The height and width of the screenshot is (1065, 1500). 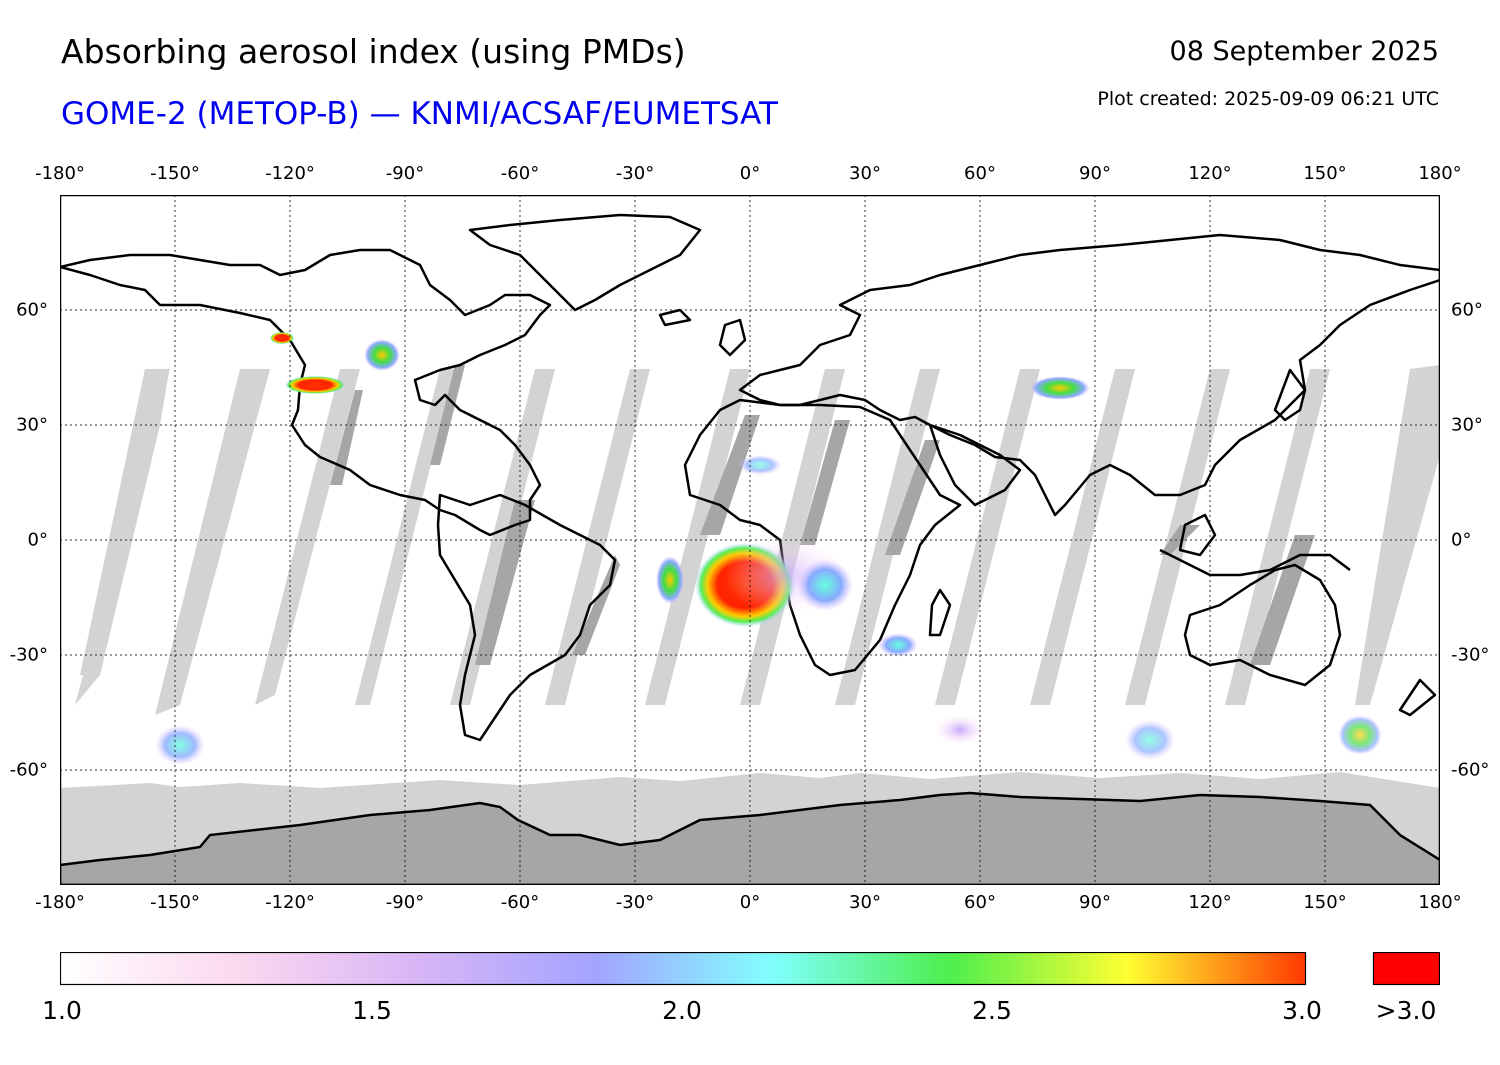 What do you see at coordinates (32, 425) in the screenshot?
I see `lat-tick-label-left: 30°` at bounding box center [32, 425].